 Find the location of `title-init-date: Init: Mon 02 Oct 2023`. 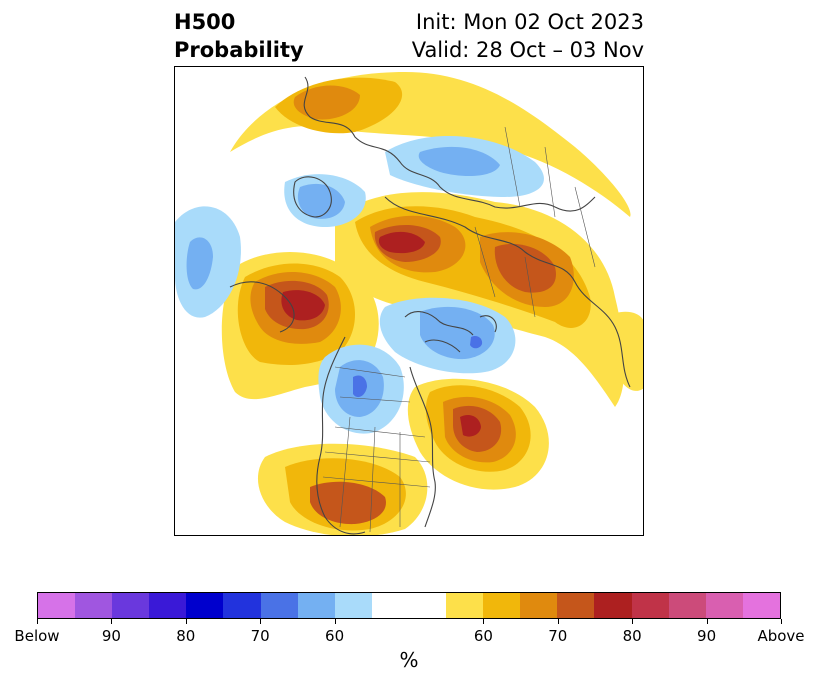

title-init-date: Init: Mon 02 Oct 2023 is located at coordinates (529, 22).